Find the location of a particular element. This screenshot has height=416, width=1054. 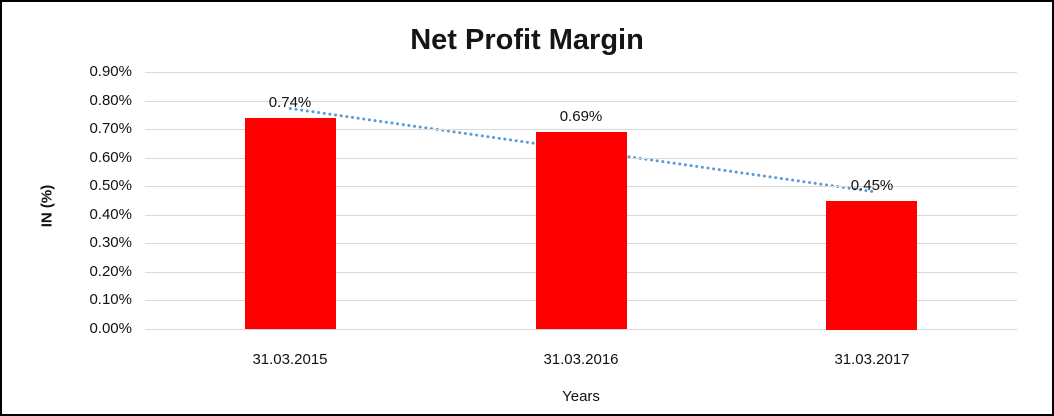

chart-title: Net Profit Margin is located at coordinates (527, 40).